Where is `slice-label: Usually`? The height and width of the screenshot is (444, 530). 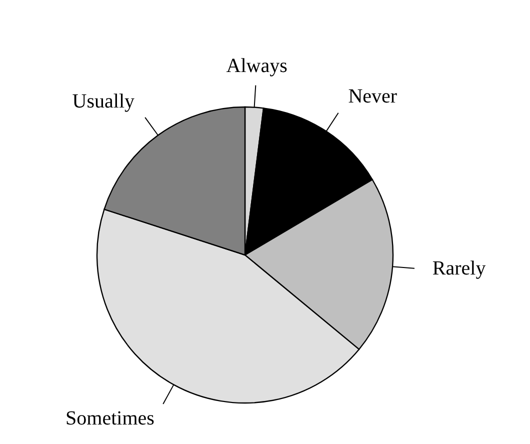 slice-label: Usually is located at coordinates (103, 101).